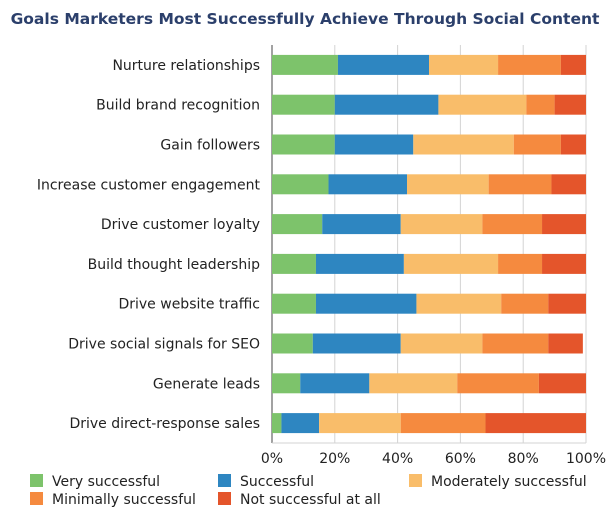 This screenshot has height=528, width=610. Describe the element at coordinates (164, 424) in the screenshot. I see `category-label: Drive direct-response sales` at that location.